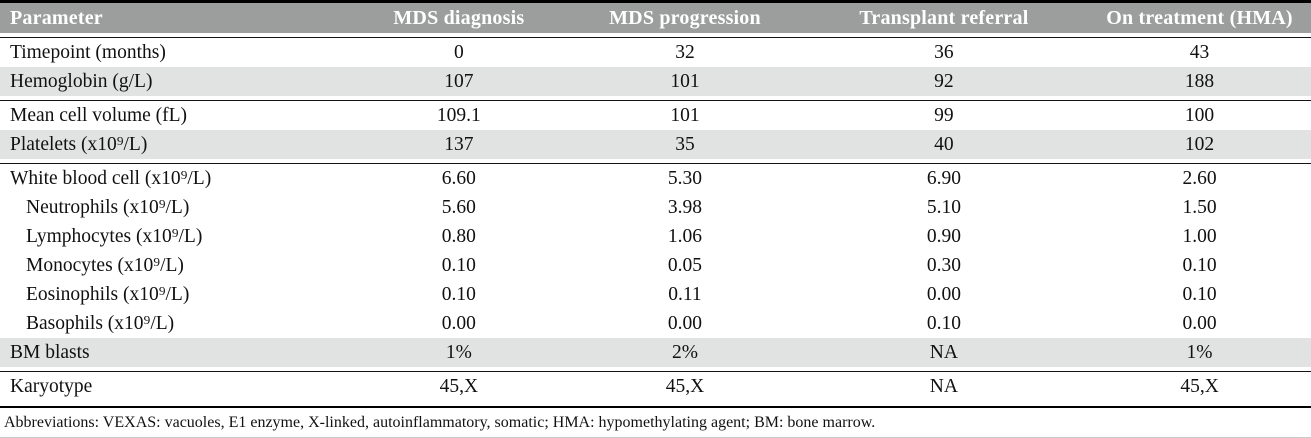 The width and height of the screenshot is (1311, 438). What do you see at coordinates (685, 294) in the screenshot?
I see `cell-value: 0.11` at bounding box center [685, 294].